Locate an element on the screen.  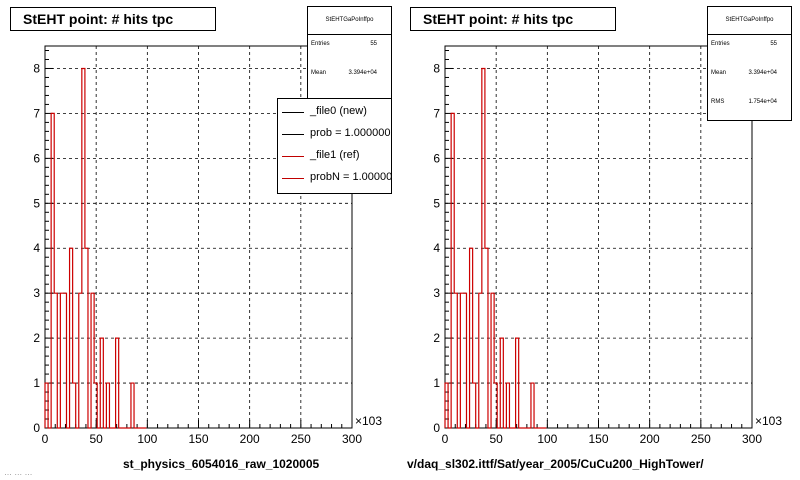
left-y-tick-label: 5 is located at coordinates (36, 203).